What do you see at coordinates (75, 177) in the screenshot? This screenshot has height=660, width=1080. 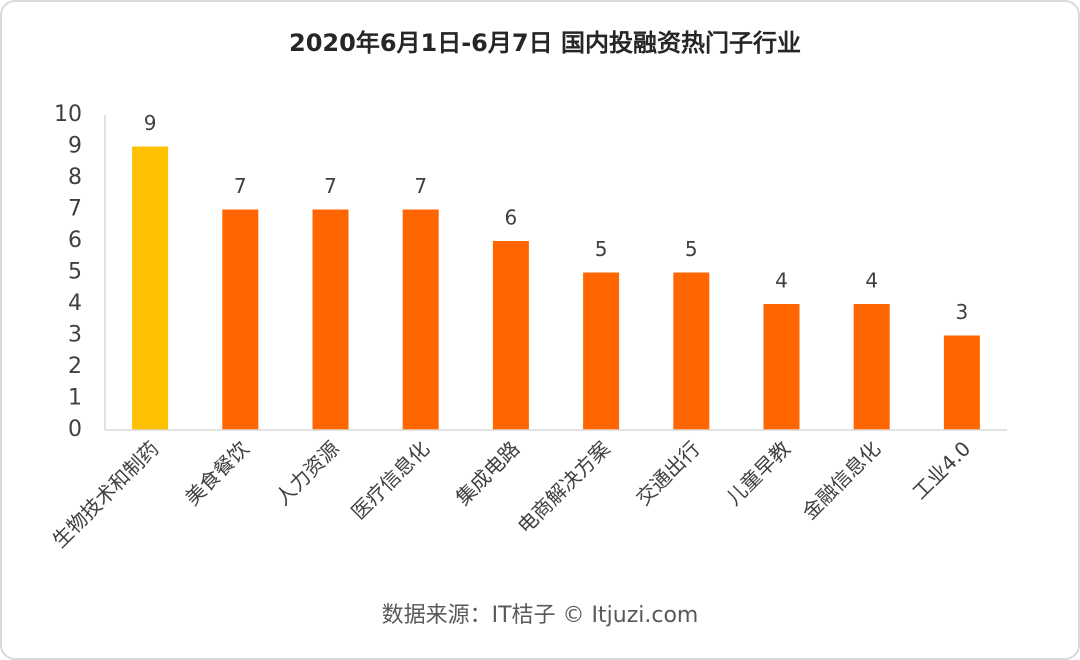 I see `y-tick-label: 8` at bounding box center [75, 177].